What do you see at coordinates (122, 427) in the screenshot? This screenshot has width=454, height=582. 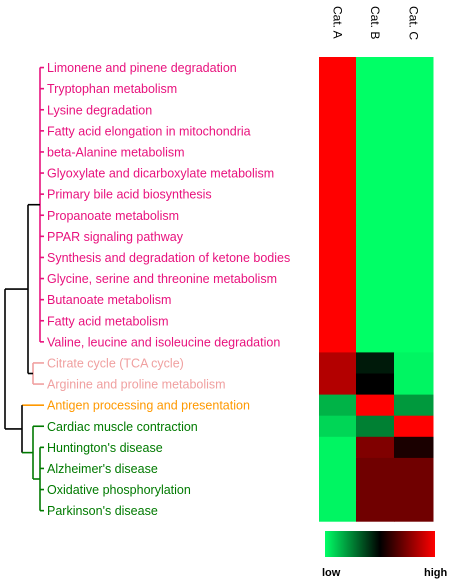 I see `row-label: Cardiac muscle contraction` at bounding box center [122, 427].